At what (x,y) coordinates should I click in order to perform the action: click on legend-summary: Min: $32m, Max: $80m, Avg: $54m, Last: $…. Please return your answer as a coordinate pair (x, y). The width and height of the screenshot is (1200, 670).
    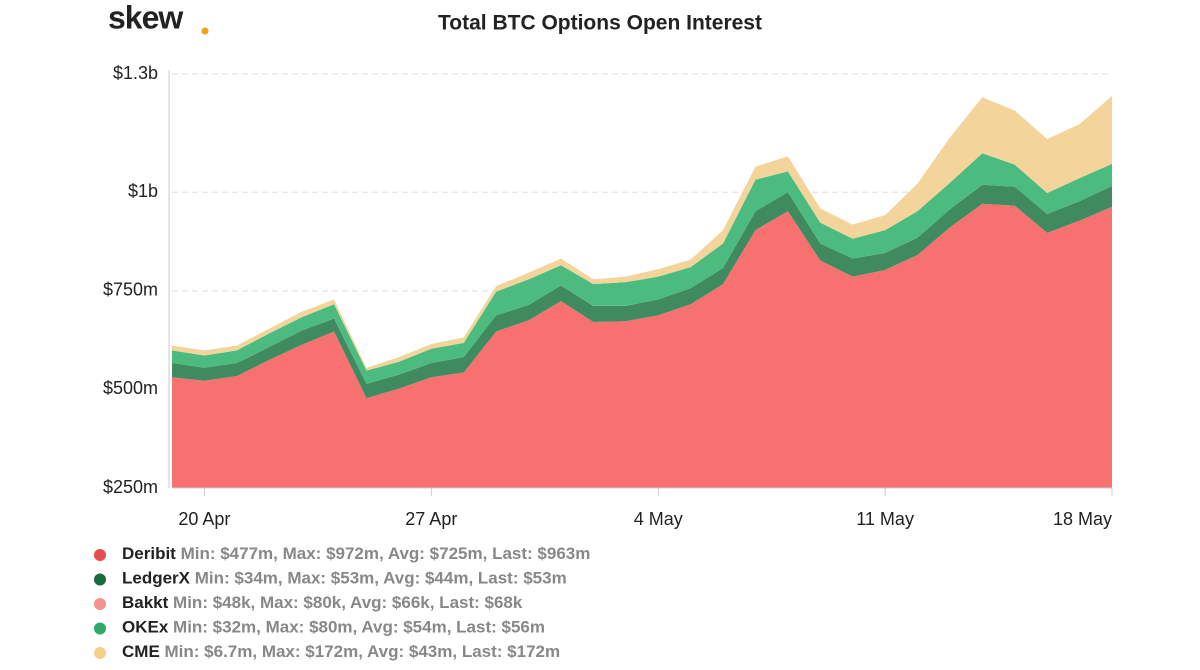
    Looking at the image, I should click on (359, 627).